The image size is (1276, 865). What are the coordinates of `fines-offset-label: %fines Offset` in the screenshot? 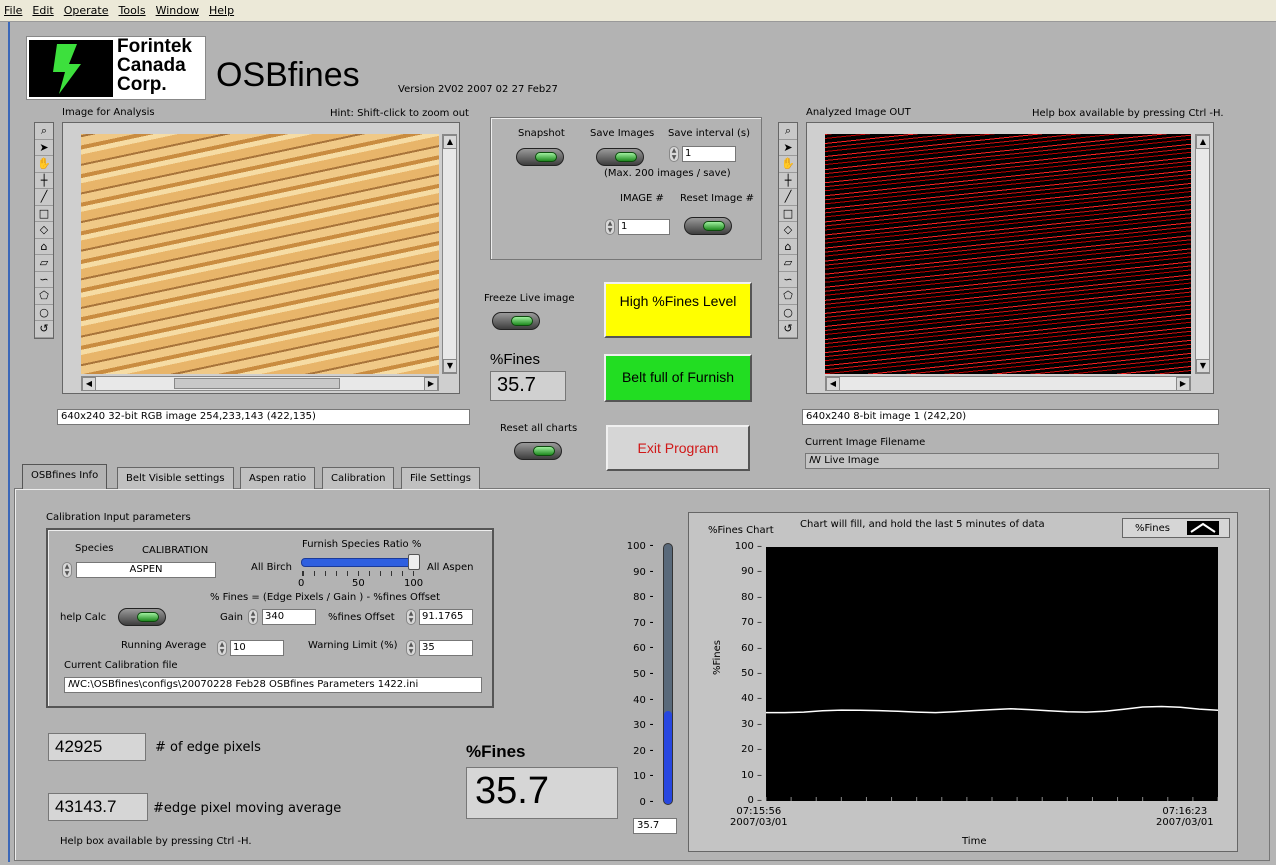 It's located at (361, 617).